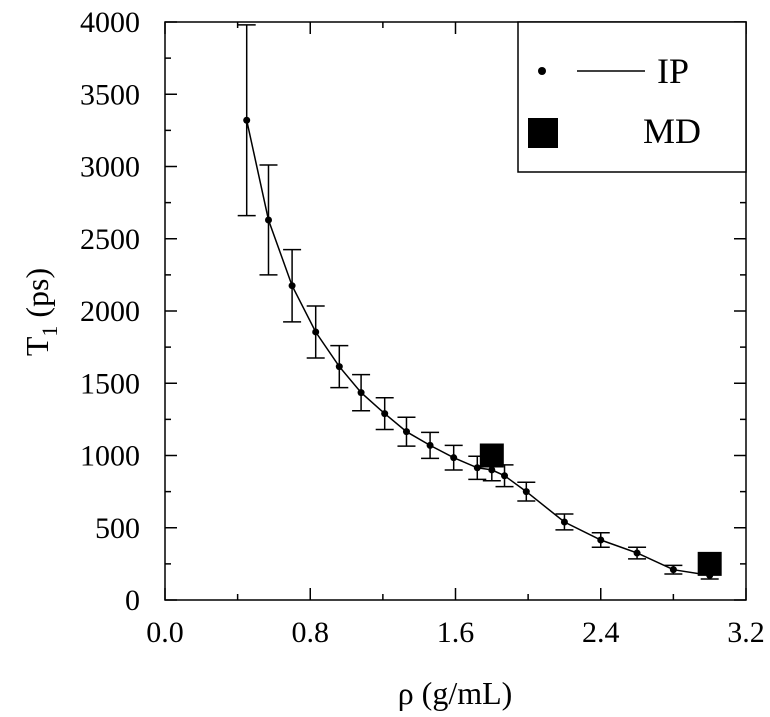 This screenshot has height=717, width=770. Describe the element at coordinates (110, 94) in the screenshot. I see `y-tick-label: 3500` at that location.